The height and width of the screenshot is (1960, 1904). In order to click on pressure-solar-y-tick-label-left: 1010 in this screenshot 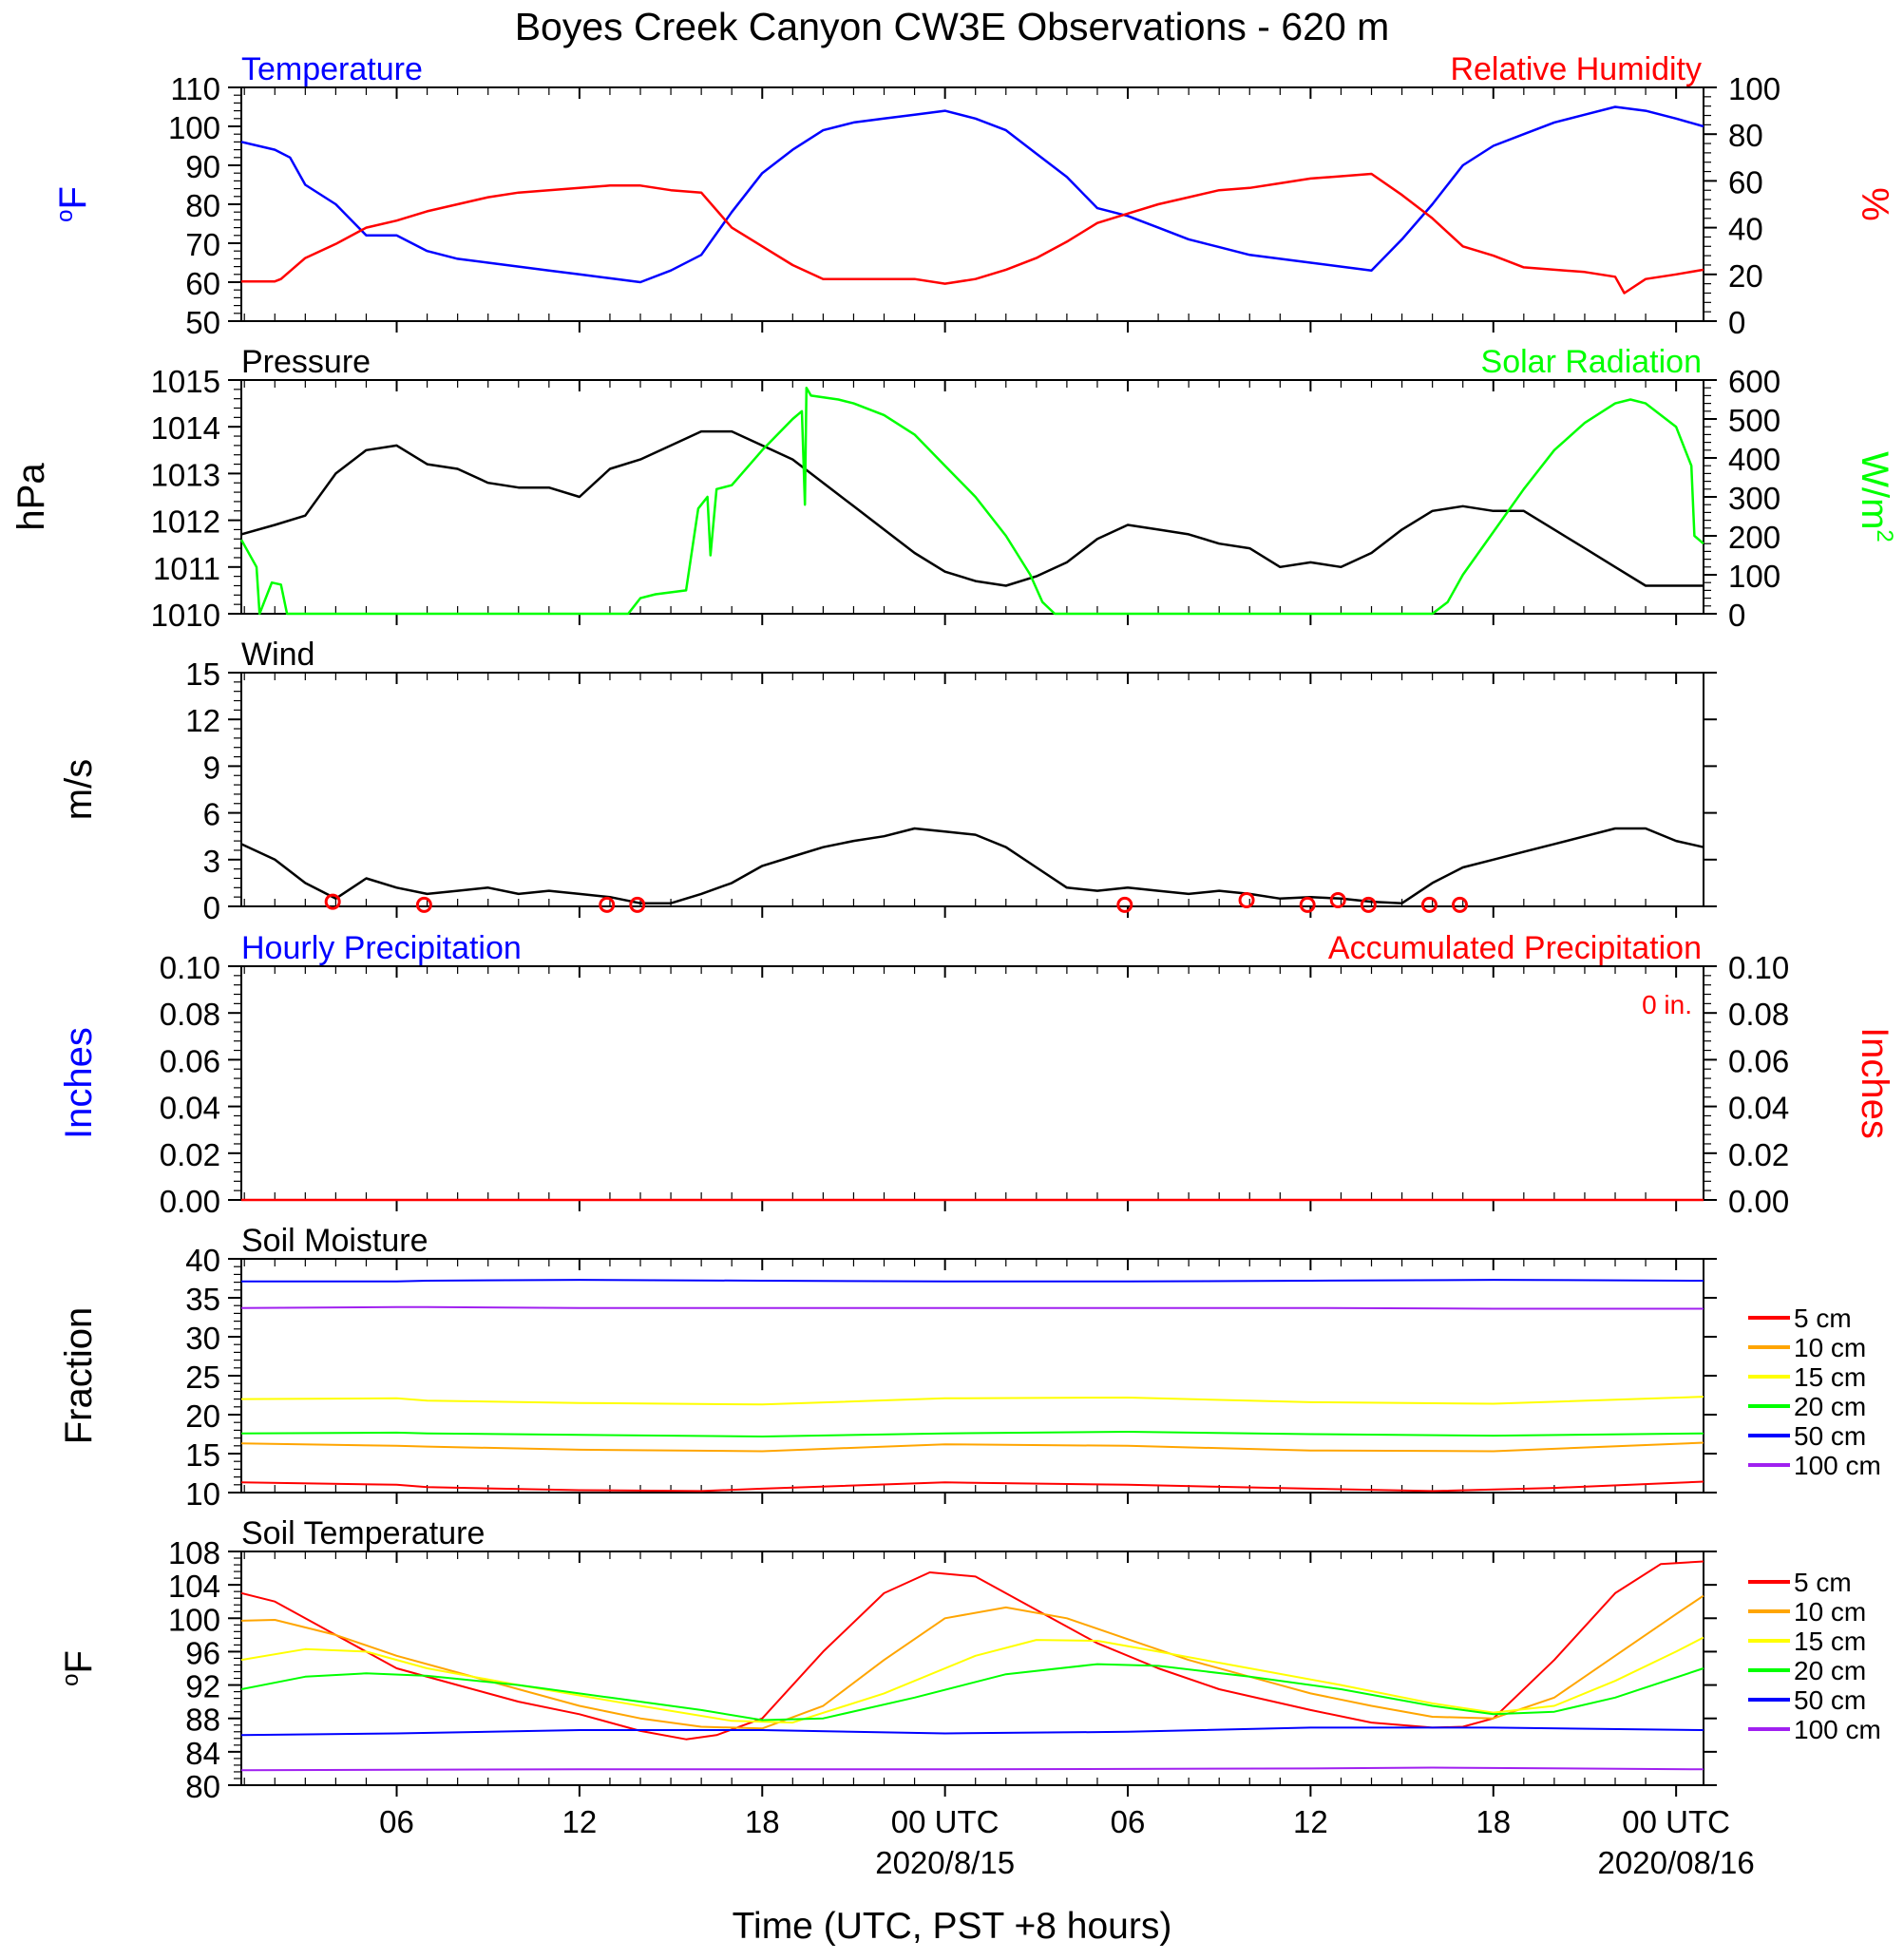, I will do `click(185, 615)`.